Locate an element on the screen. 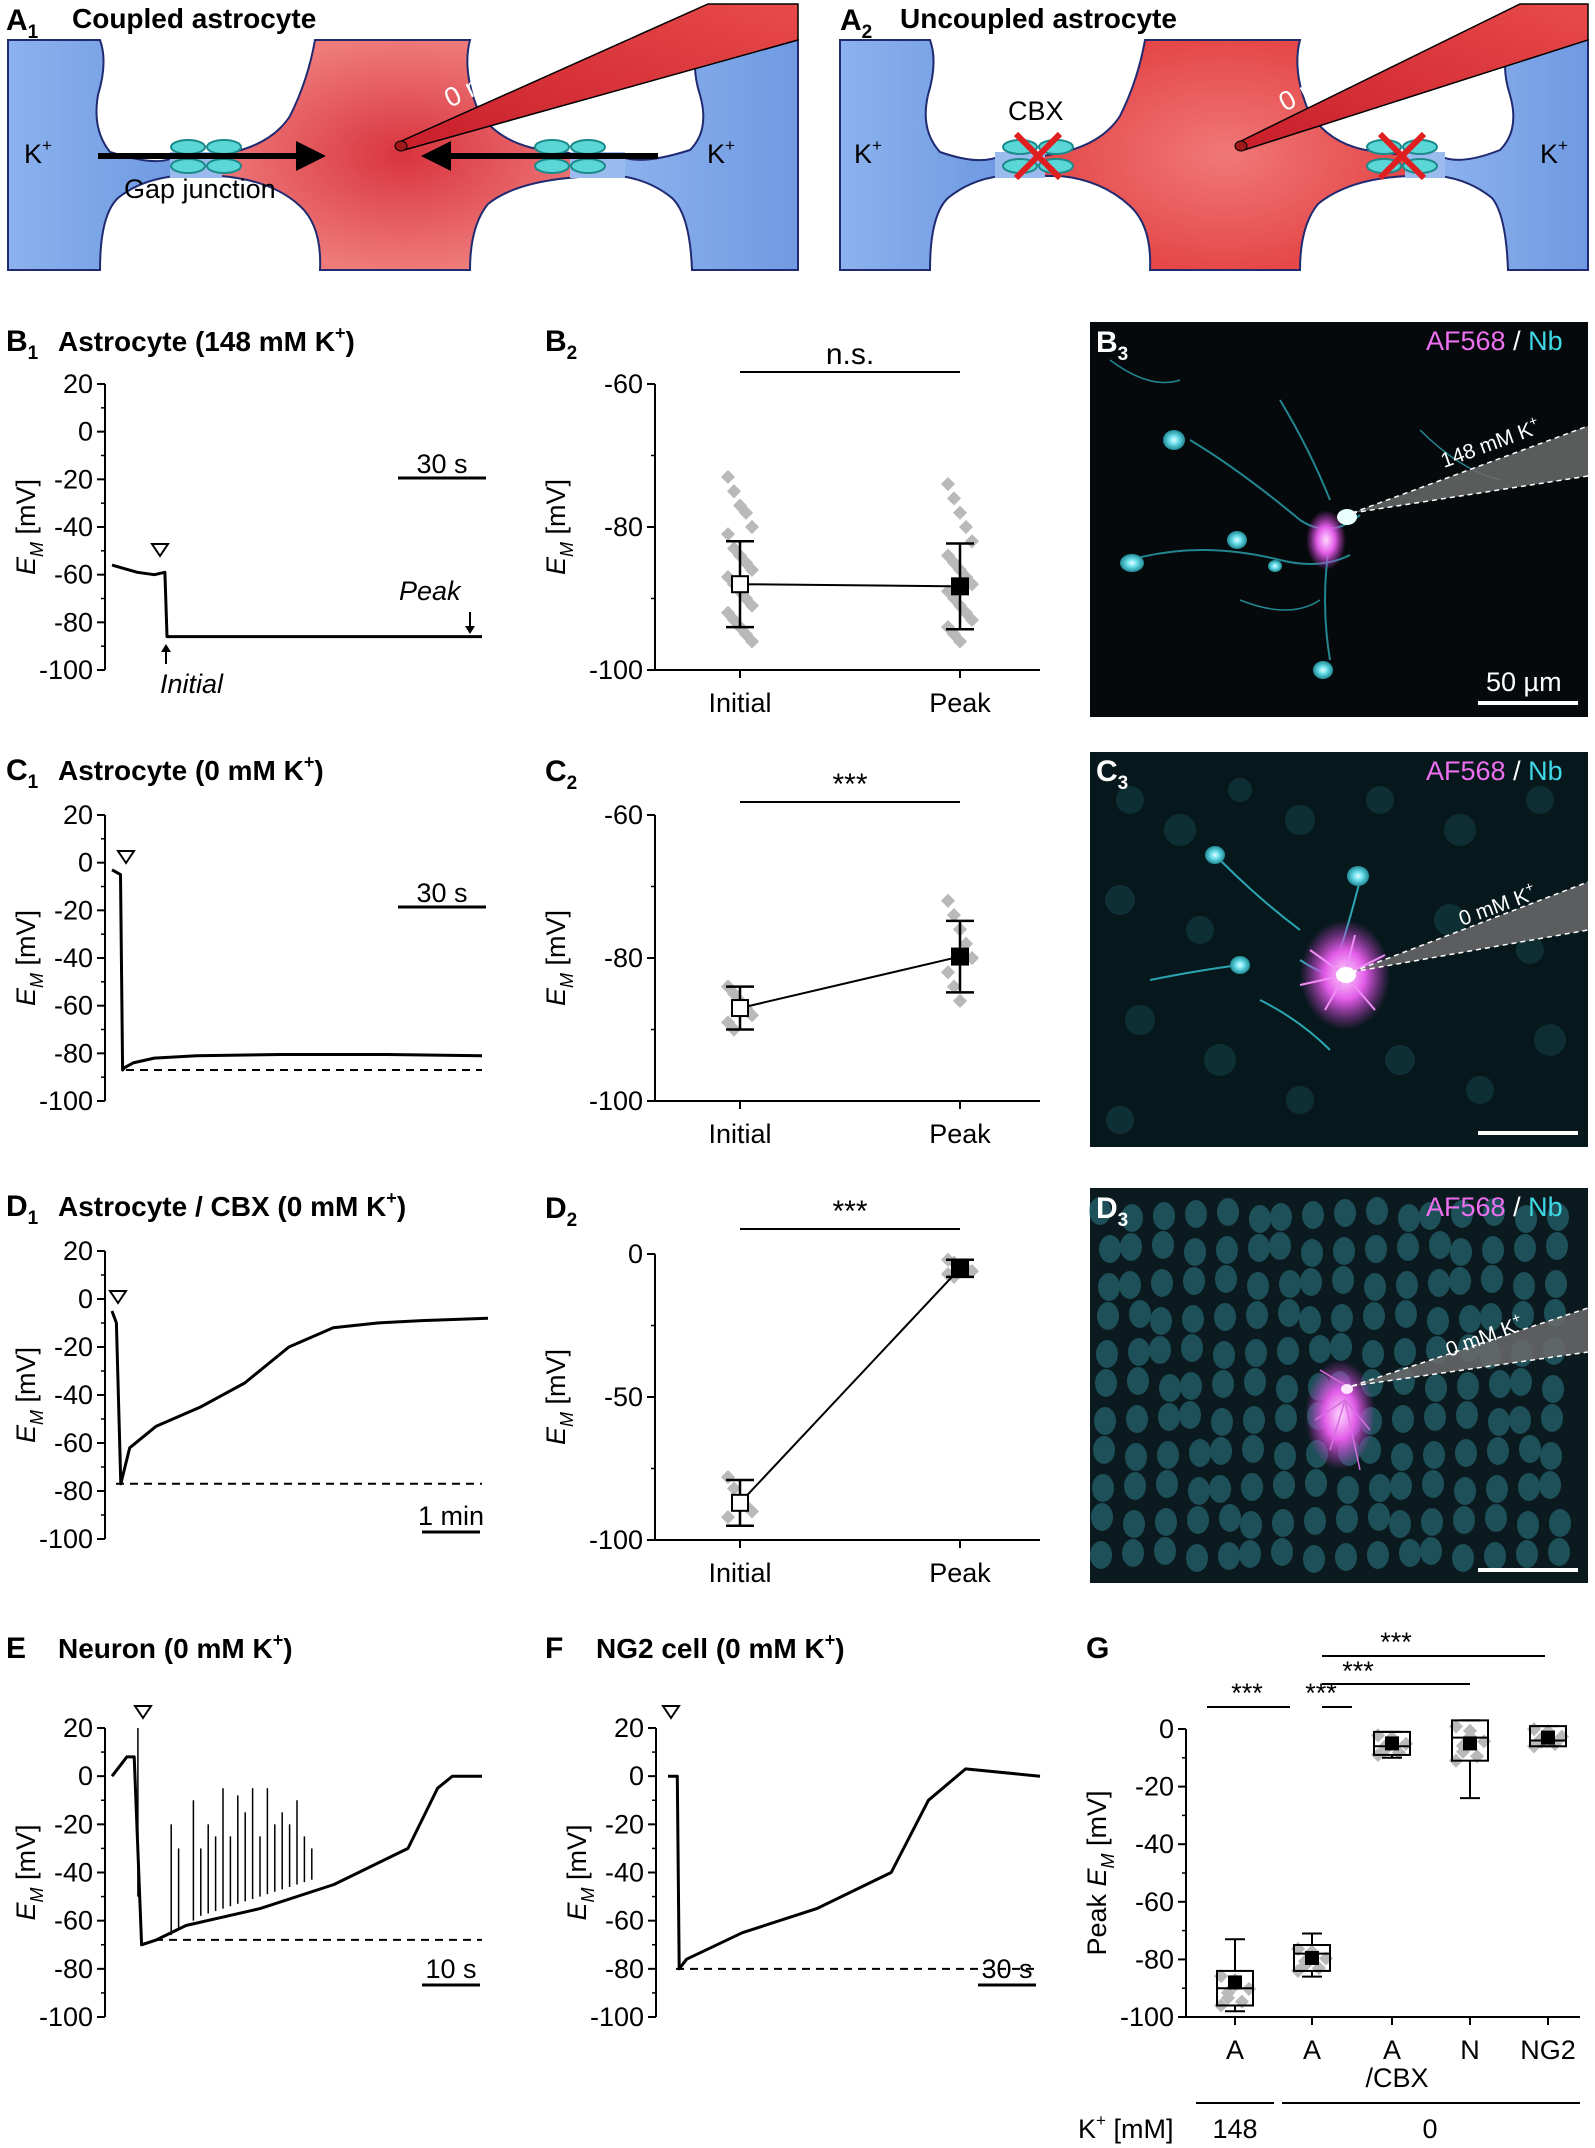  g-panel-letter: G is located at coordinates (1097, 1648).